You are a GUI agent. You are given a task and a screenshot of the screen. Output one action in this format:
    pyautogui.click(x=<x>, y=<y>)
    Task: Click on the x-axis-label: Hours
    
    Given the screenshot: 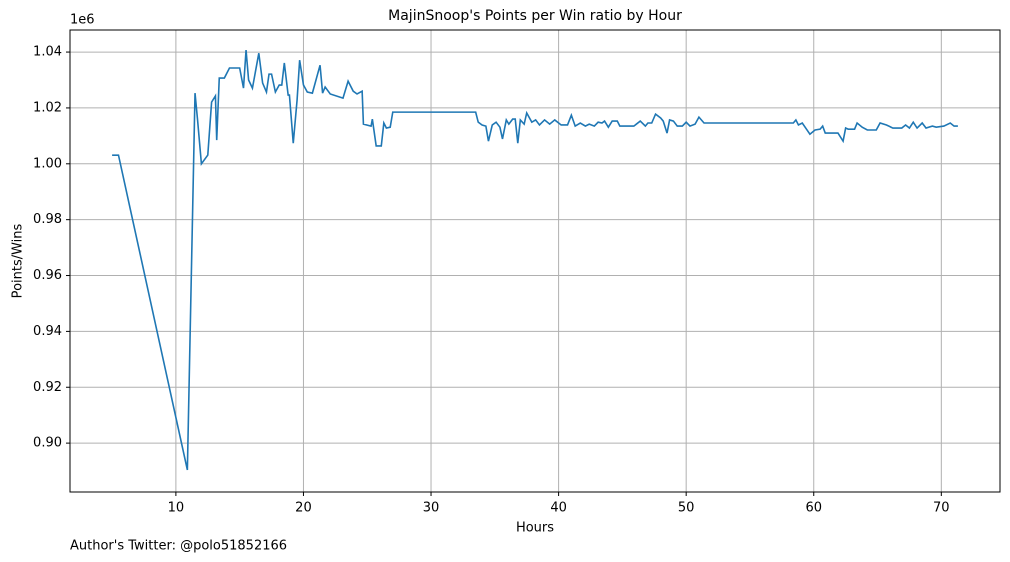 What is the action you would take?
    pyautogui.click(x=535, y=528)
    